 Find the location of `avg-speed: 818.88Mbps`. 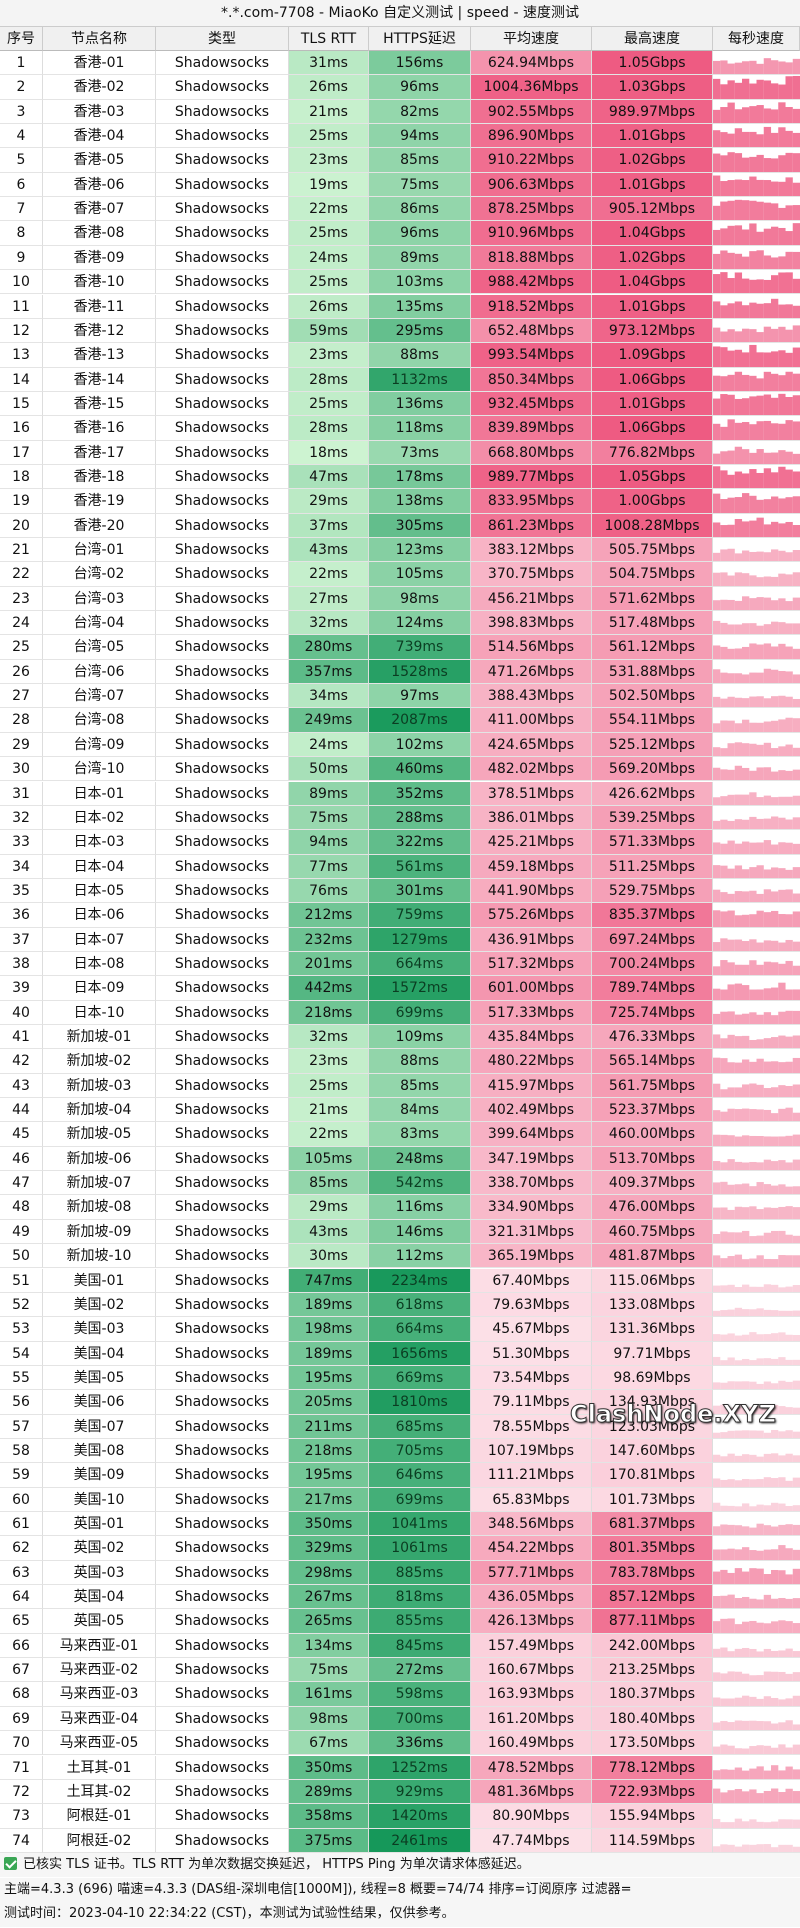

avg-speed: 818.88Mbps is located at coordinates (531, 258).